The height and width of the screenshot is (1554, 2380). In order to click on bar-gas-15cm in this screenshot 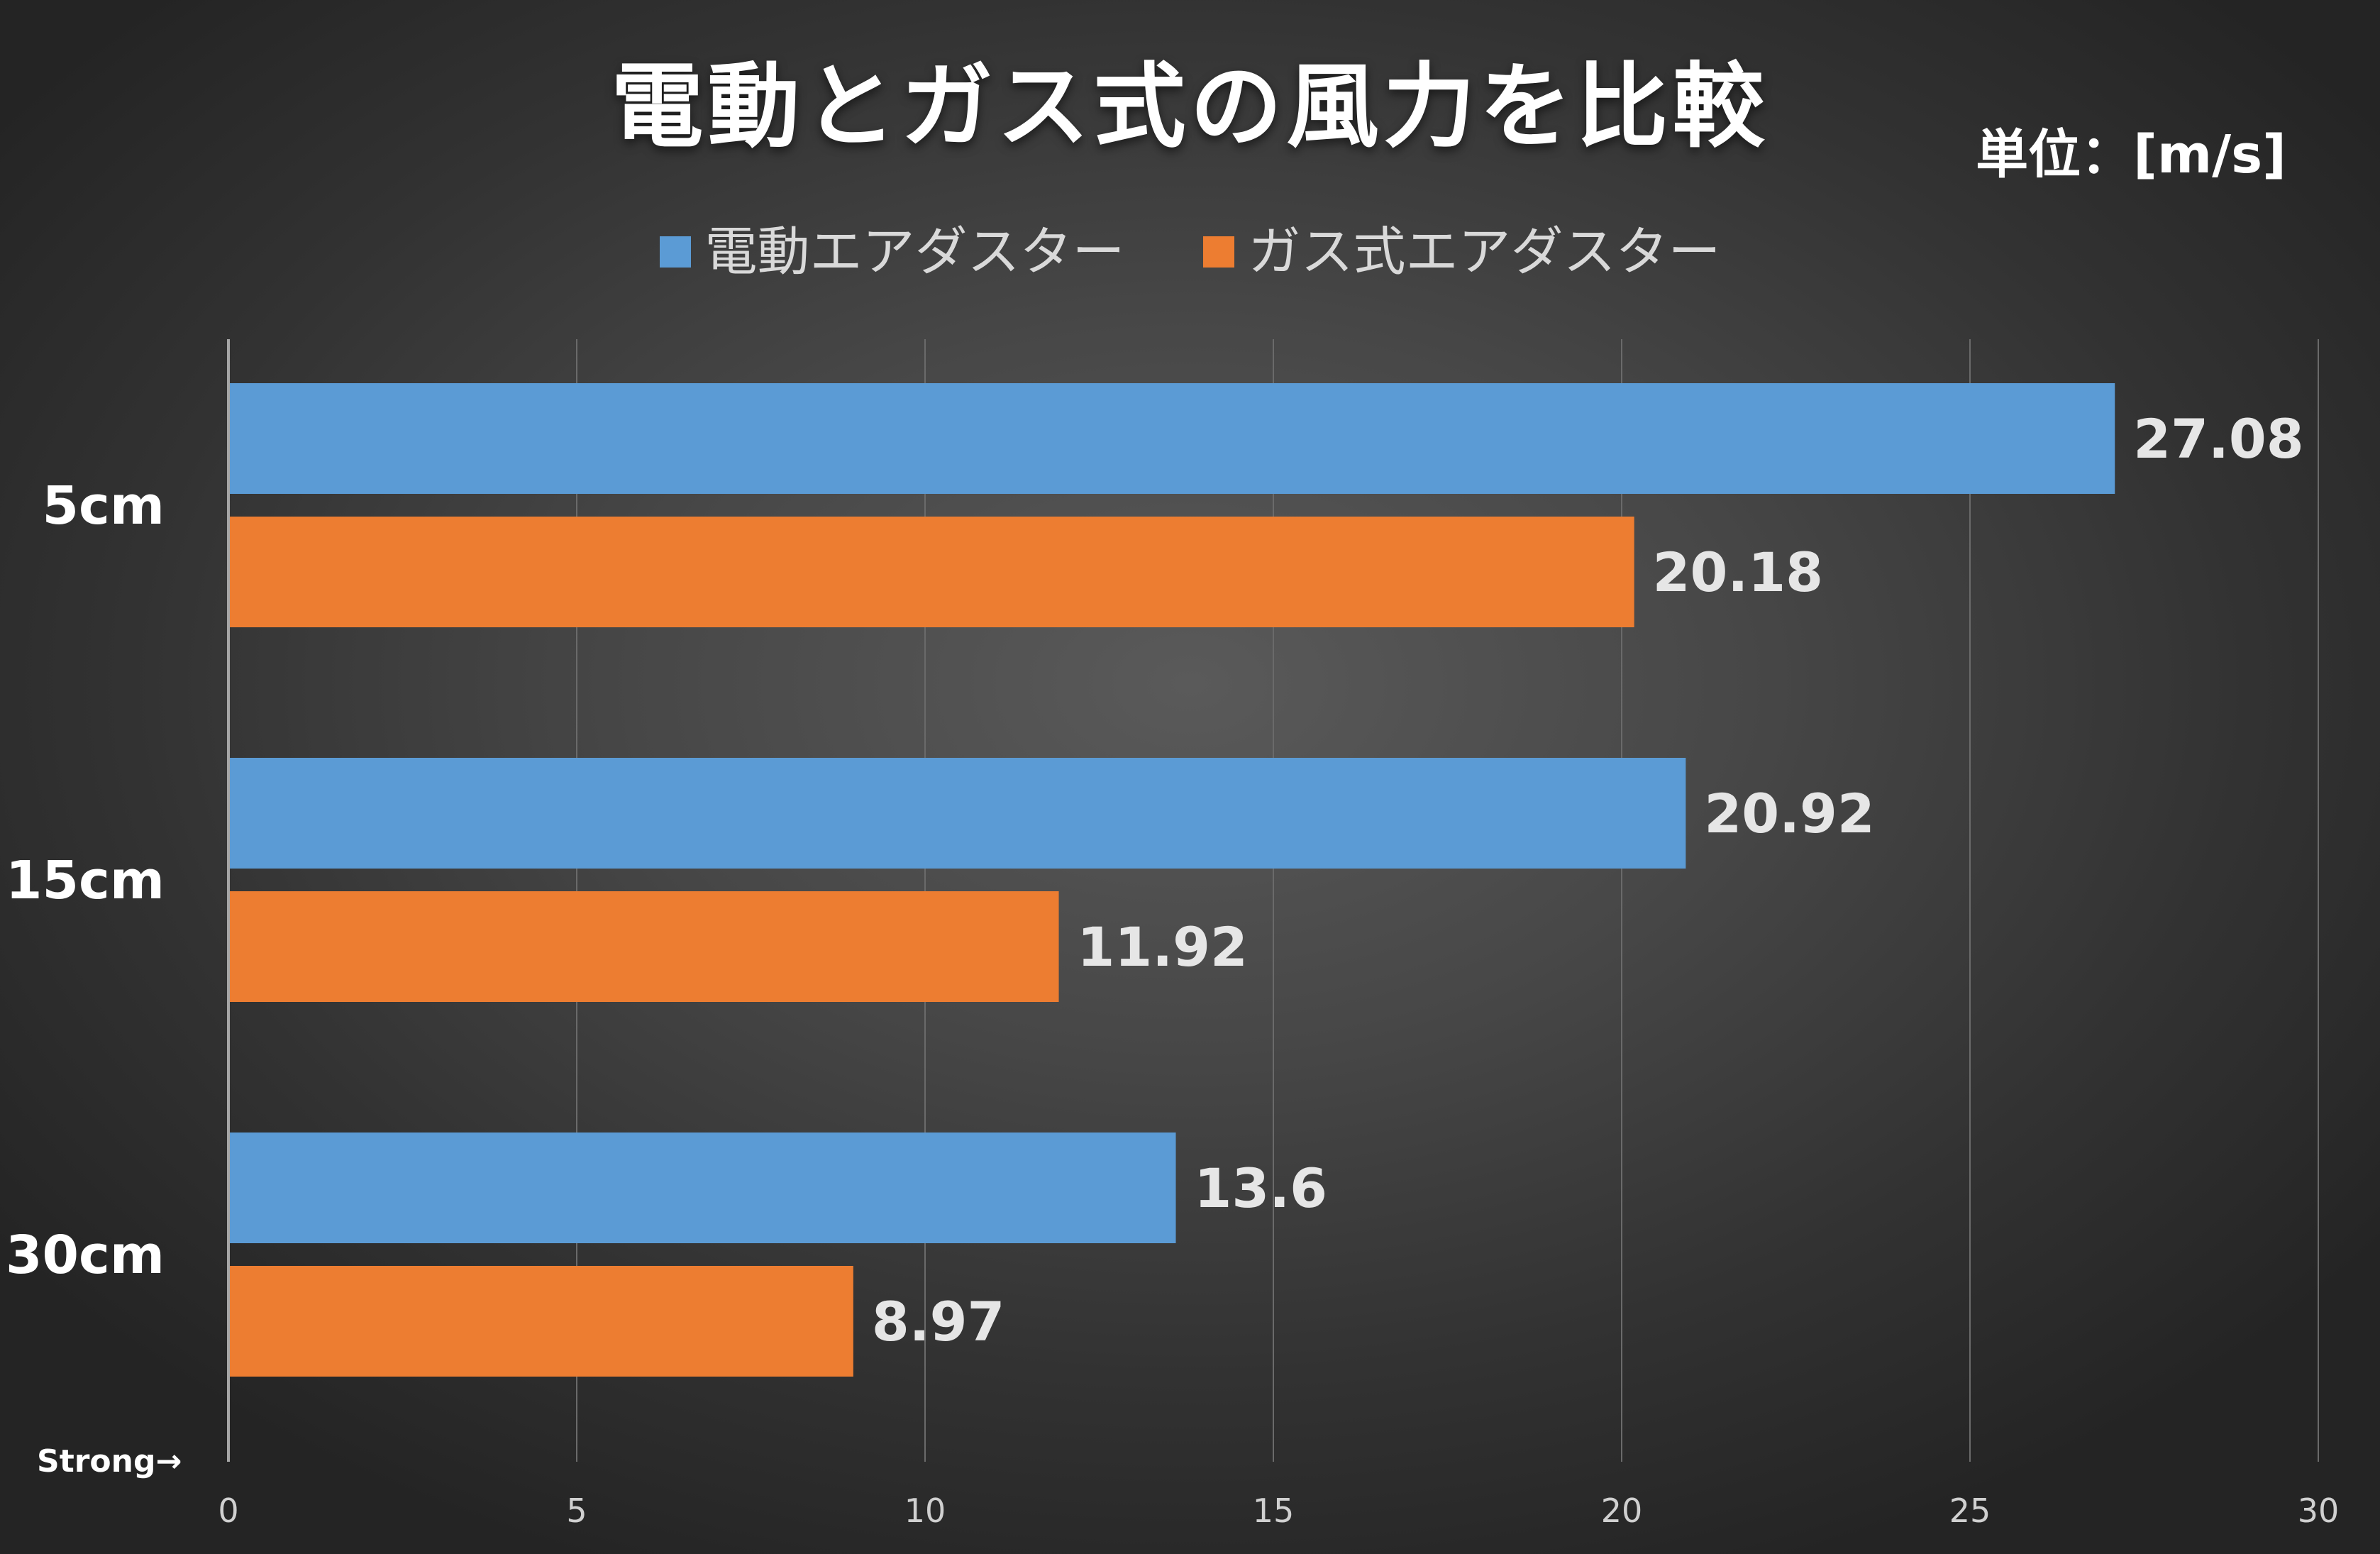, I will do `click(643, 946)`.